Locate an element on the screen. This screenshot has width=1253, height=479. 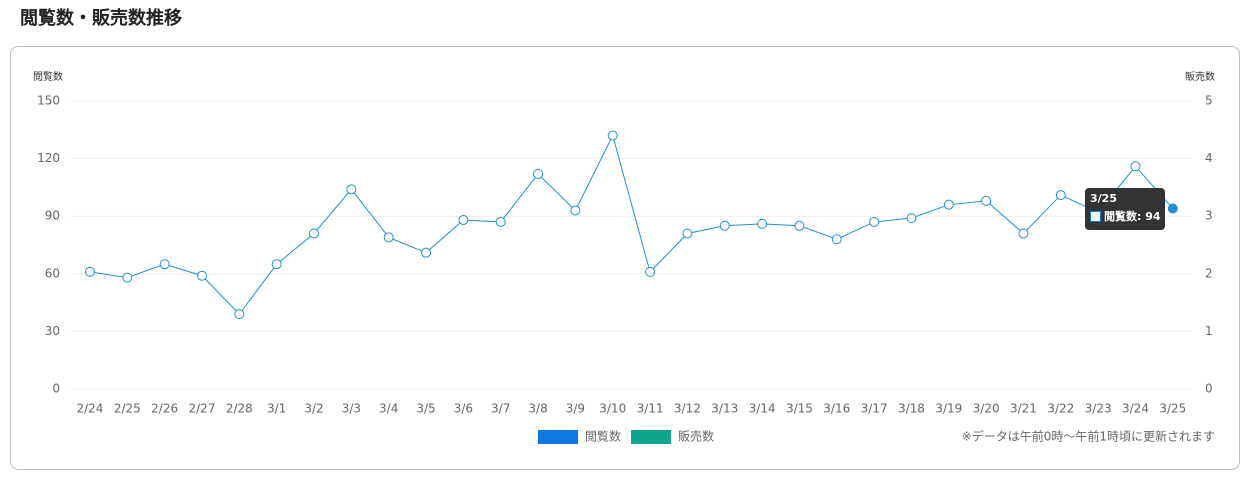
x-tick-label: 3/20 is located at coordinates (986, 409).